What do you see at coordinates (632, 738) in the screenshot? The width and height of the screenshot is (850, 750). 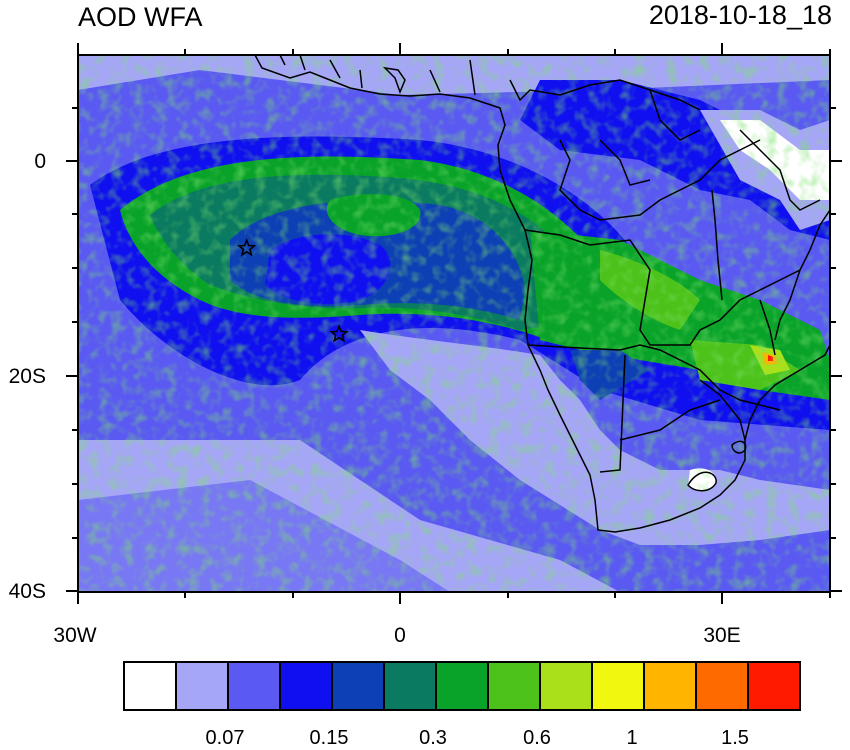 I see `colorbar-label-1: 1` at bounding box center [632, 738].